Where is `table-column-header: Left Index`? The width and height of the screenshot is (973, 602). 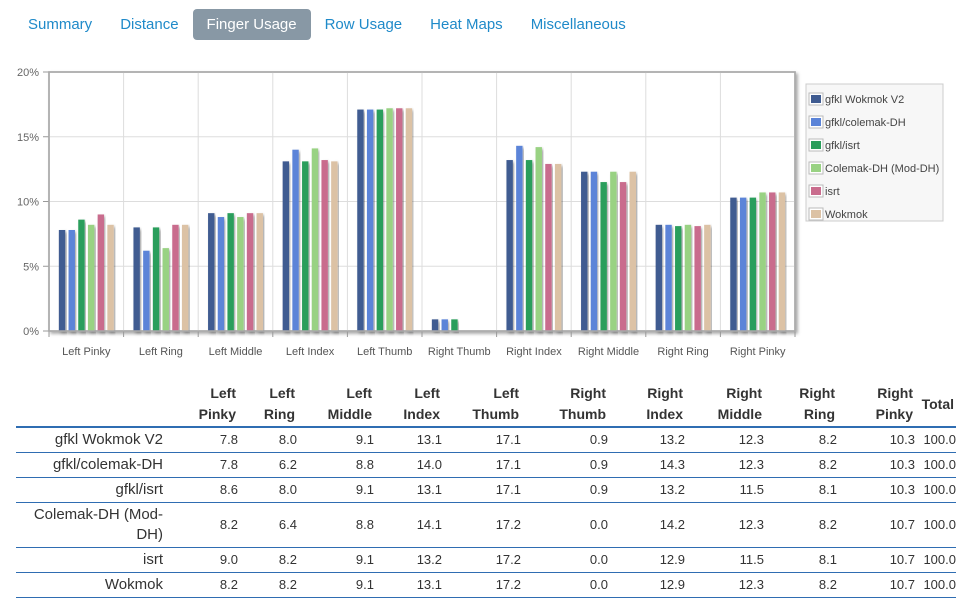
table-column-header: Left Index is located at coordinates (408, 404).